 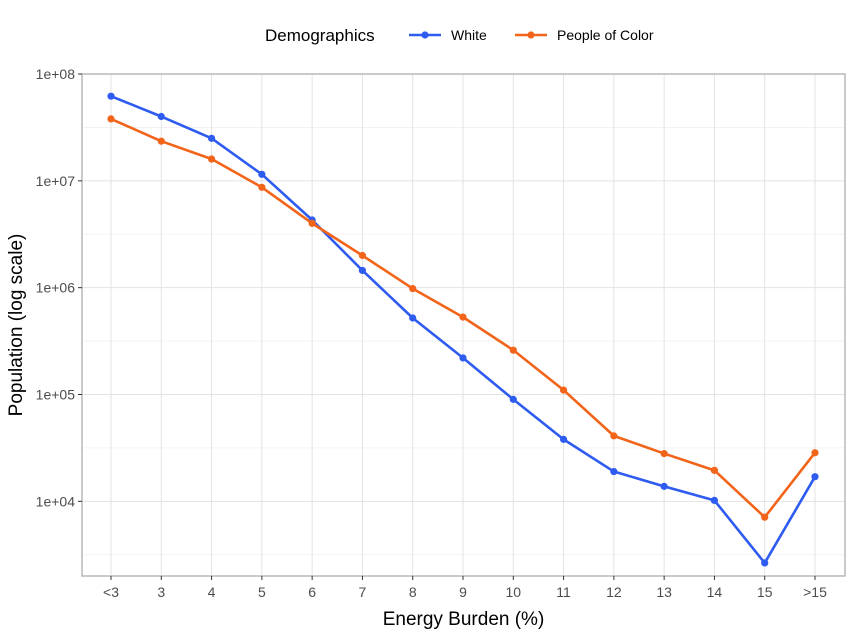 What do you see at coordinates (212, 592) in the screenshot?
I see `x-tick-label: 4` at bounding box center [212, 592].